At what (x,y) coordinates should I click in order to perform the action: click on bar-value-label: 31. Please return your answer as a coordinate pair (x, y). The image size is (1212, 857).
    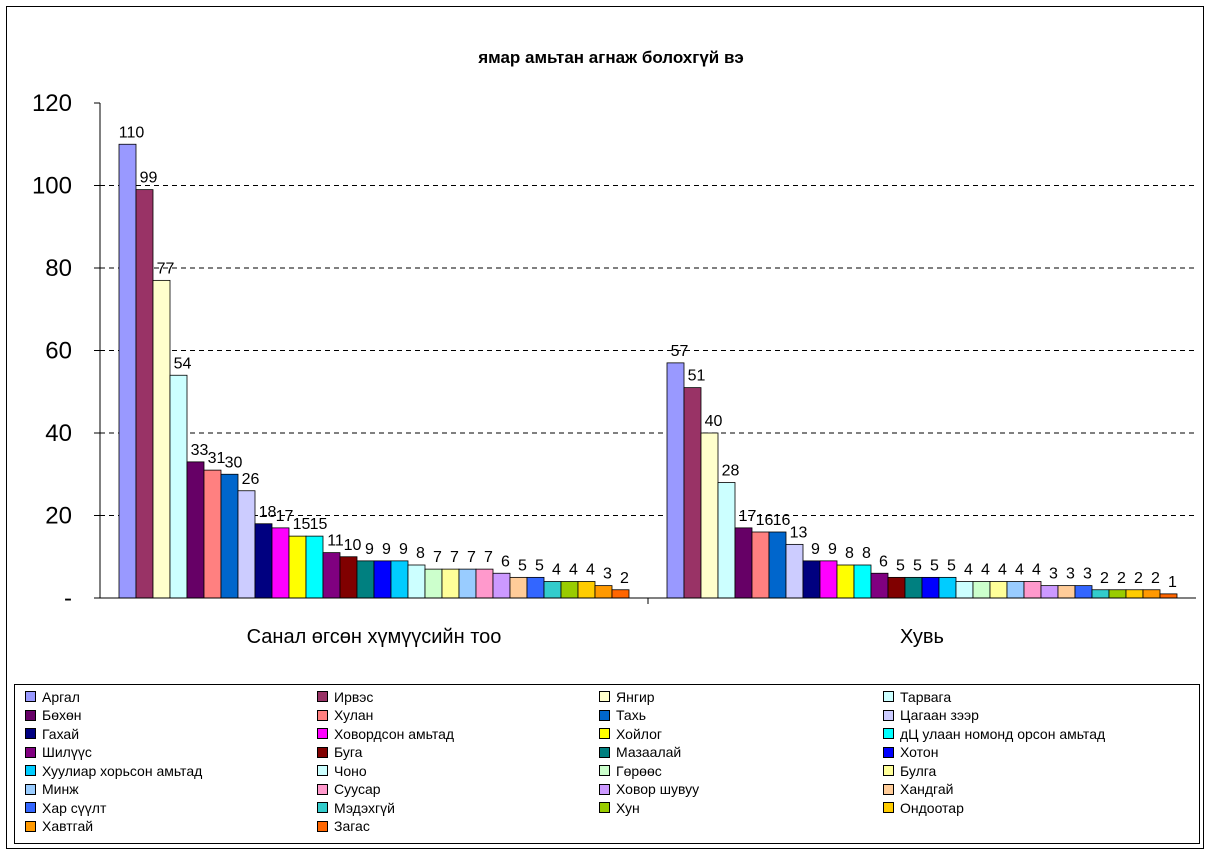
    Looking at the image, I should click on (217, 458).